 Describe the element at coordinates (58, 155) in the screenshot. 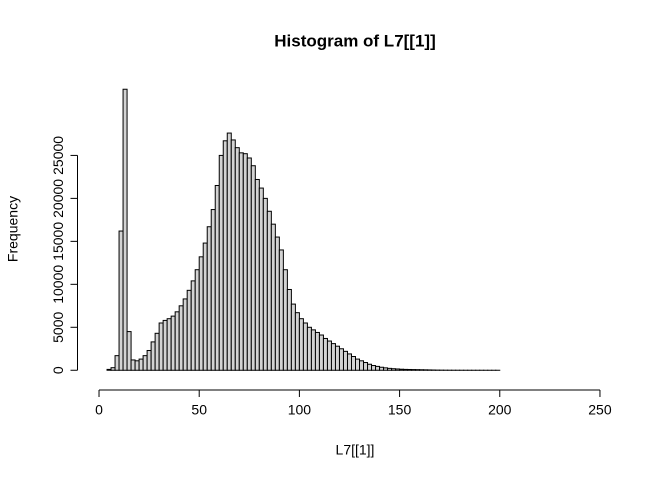

I see `y-tick-label: 25000` at that location.